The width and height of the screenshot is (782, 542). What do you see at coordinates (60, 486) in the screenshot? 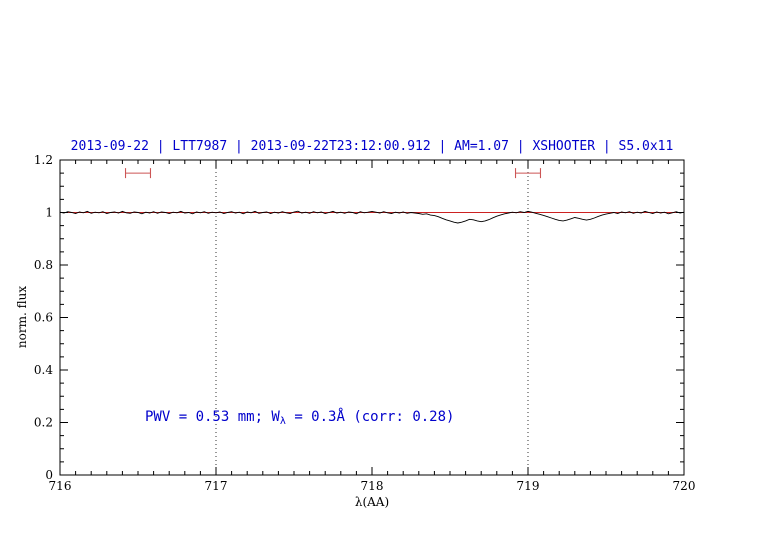
I see `x-tick-label: 716` at bounding box center [60, 486].